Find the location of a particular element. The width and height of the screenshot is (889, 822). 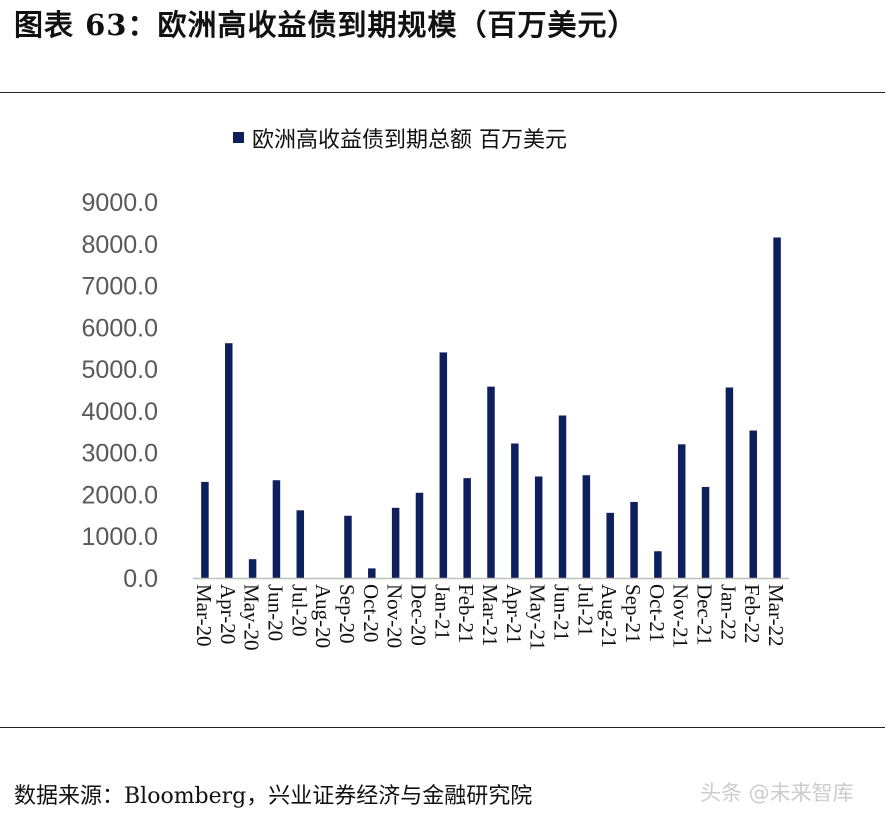

y-tick-label: 3000.0 is located at coordinates (120, 454).